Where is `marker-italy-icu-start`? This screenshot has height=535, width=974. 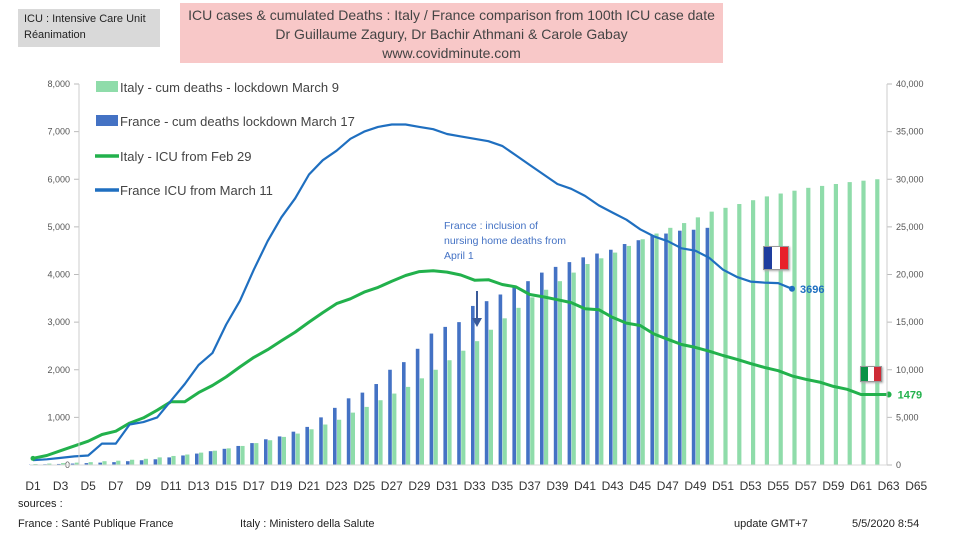
marker-italy-icu-start is located at coordinates (33, 458).